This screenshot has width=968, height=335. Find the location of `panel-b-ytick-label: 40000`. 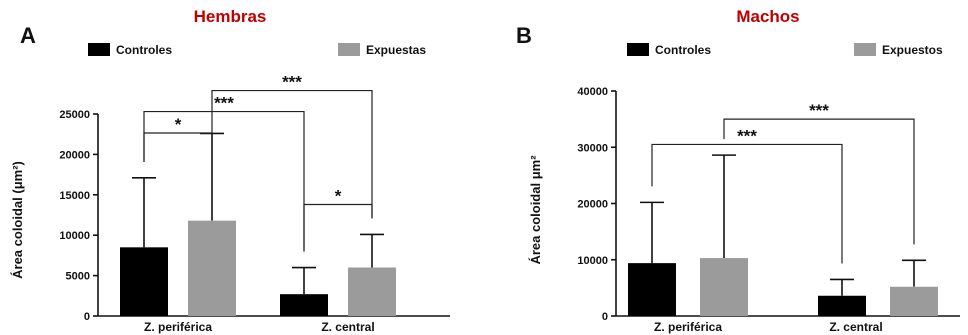

panel-b-ytick-label: 40000 is located at coordinates (592, 92).